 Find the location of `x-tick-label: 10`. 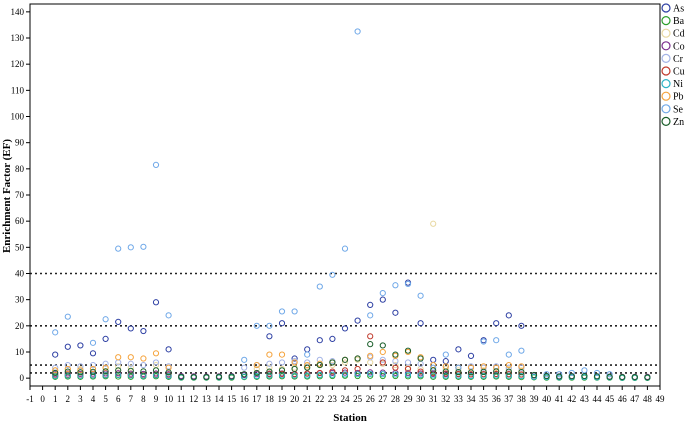

x-tick-label: 10 is located at coordinates (169, 399).